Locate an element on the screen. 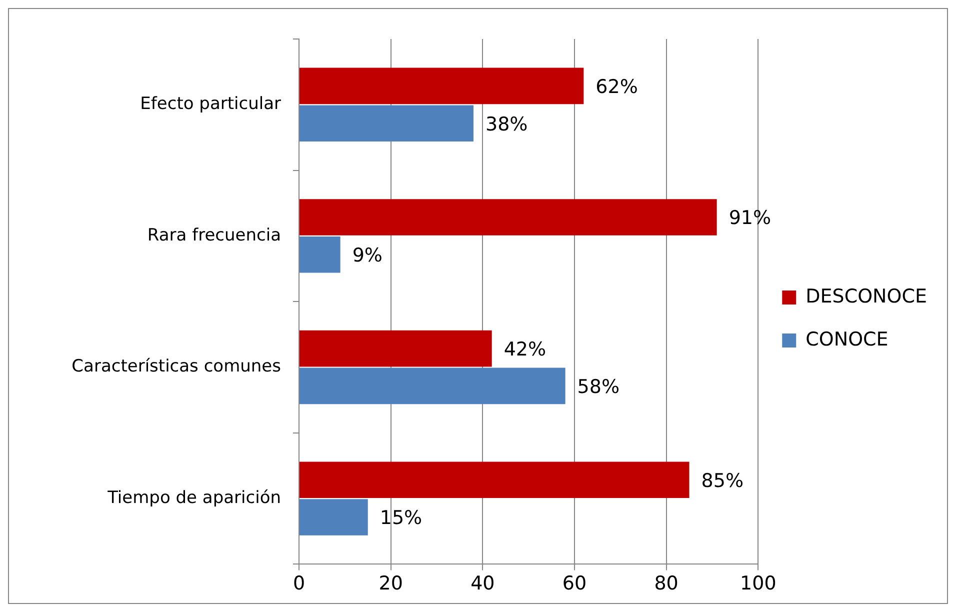  y-tick-label: Efecto particular is located at coordinates (211, 104).